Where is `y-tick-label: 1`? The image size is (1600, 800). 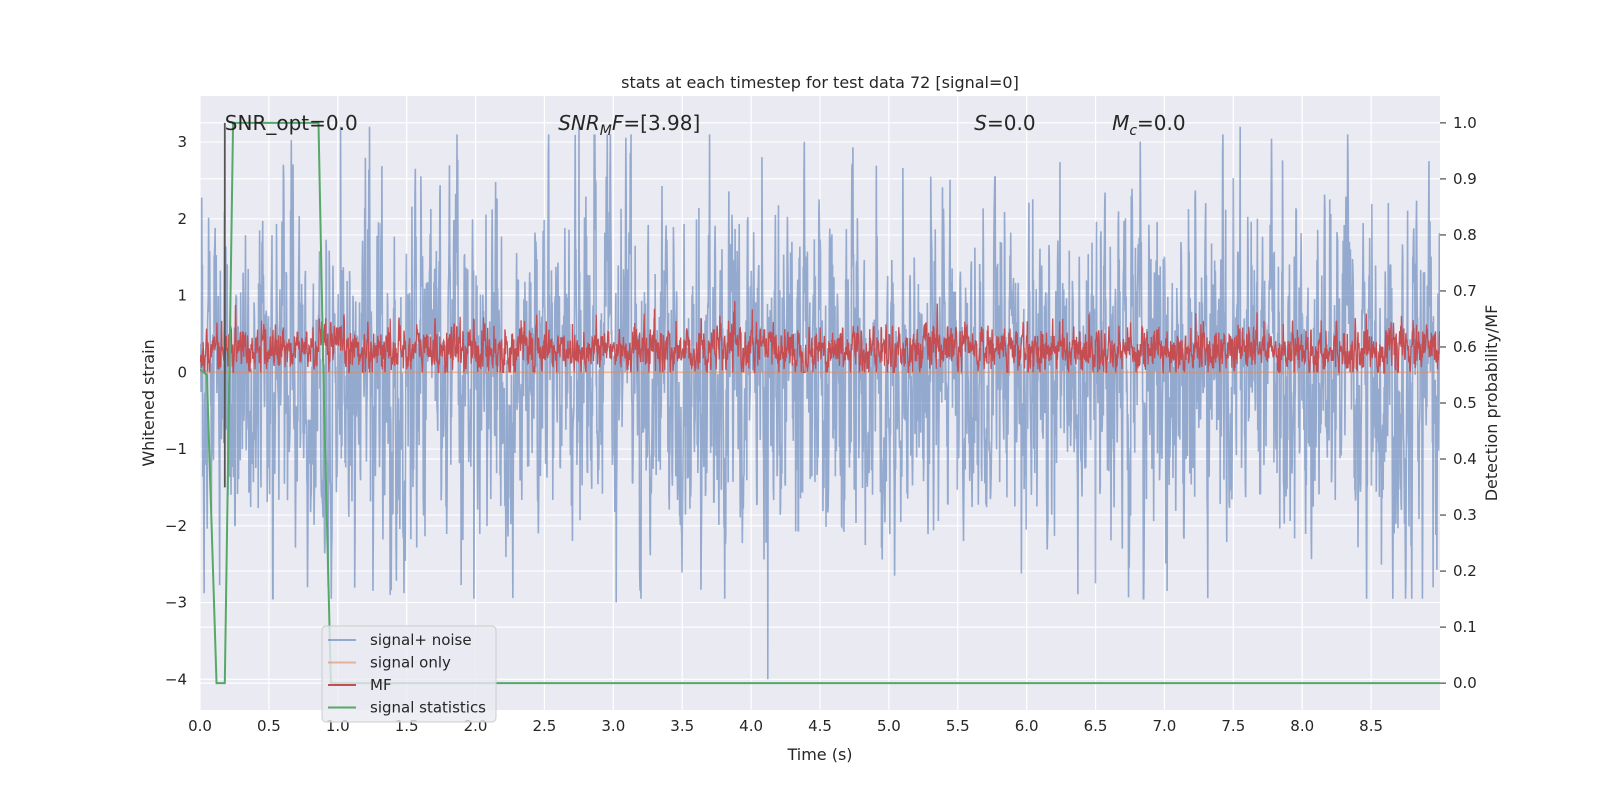 y-tick-label: 1 is located at coordinates (182, 296).